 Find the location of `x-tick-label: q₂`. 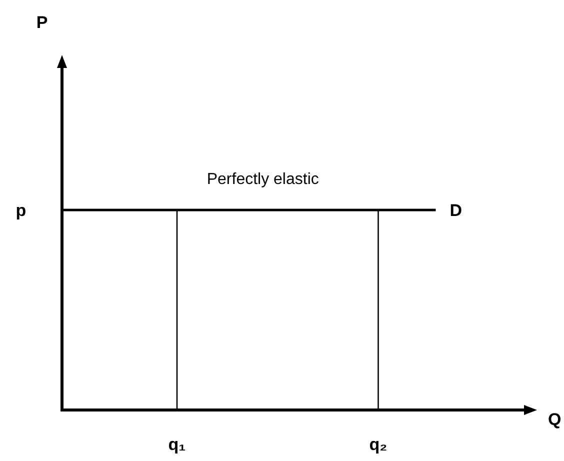

x-tick-label: q₂ is located at coordinates (378, 444).